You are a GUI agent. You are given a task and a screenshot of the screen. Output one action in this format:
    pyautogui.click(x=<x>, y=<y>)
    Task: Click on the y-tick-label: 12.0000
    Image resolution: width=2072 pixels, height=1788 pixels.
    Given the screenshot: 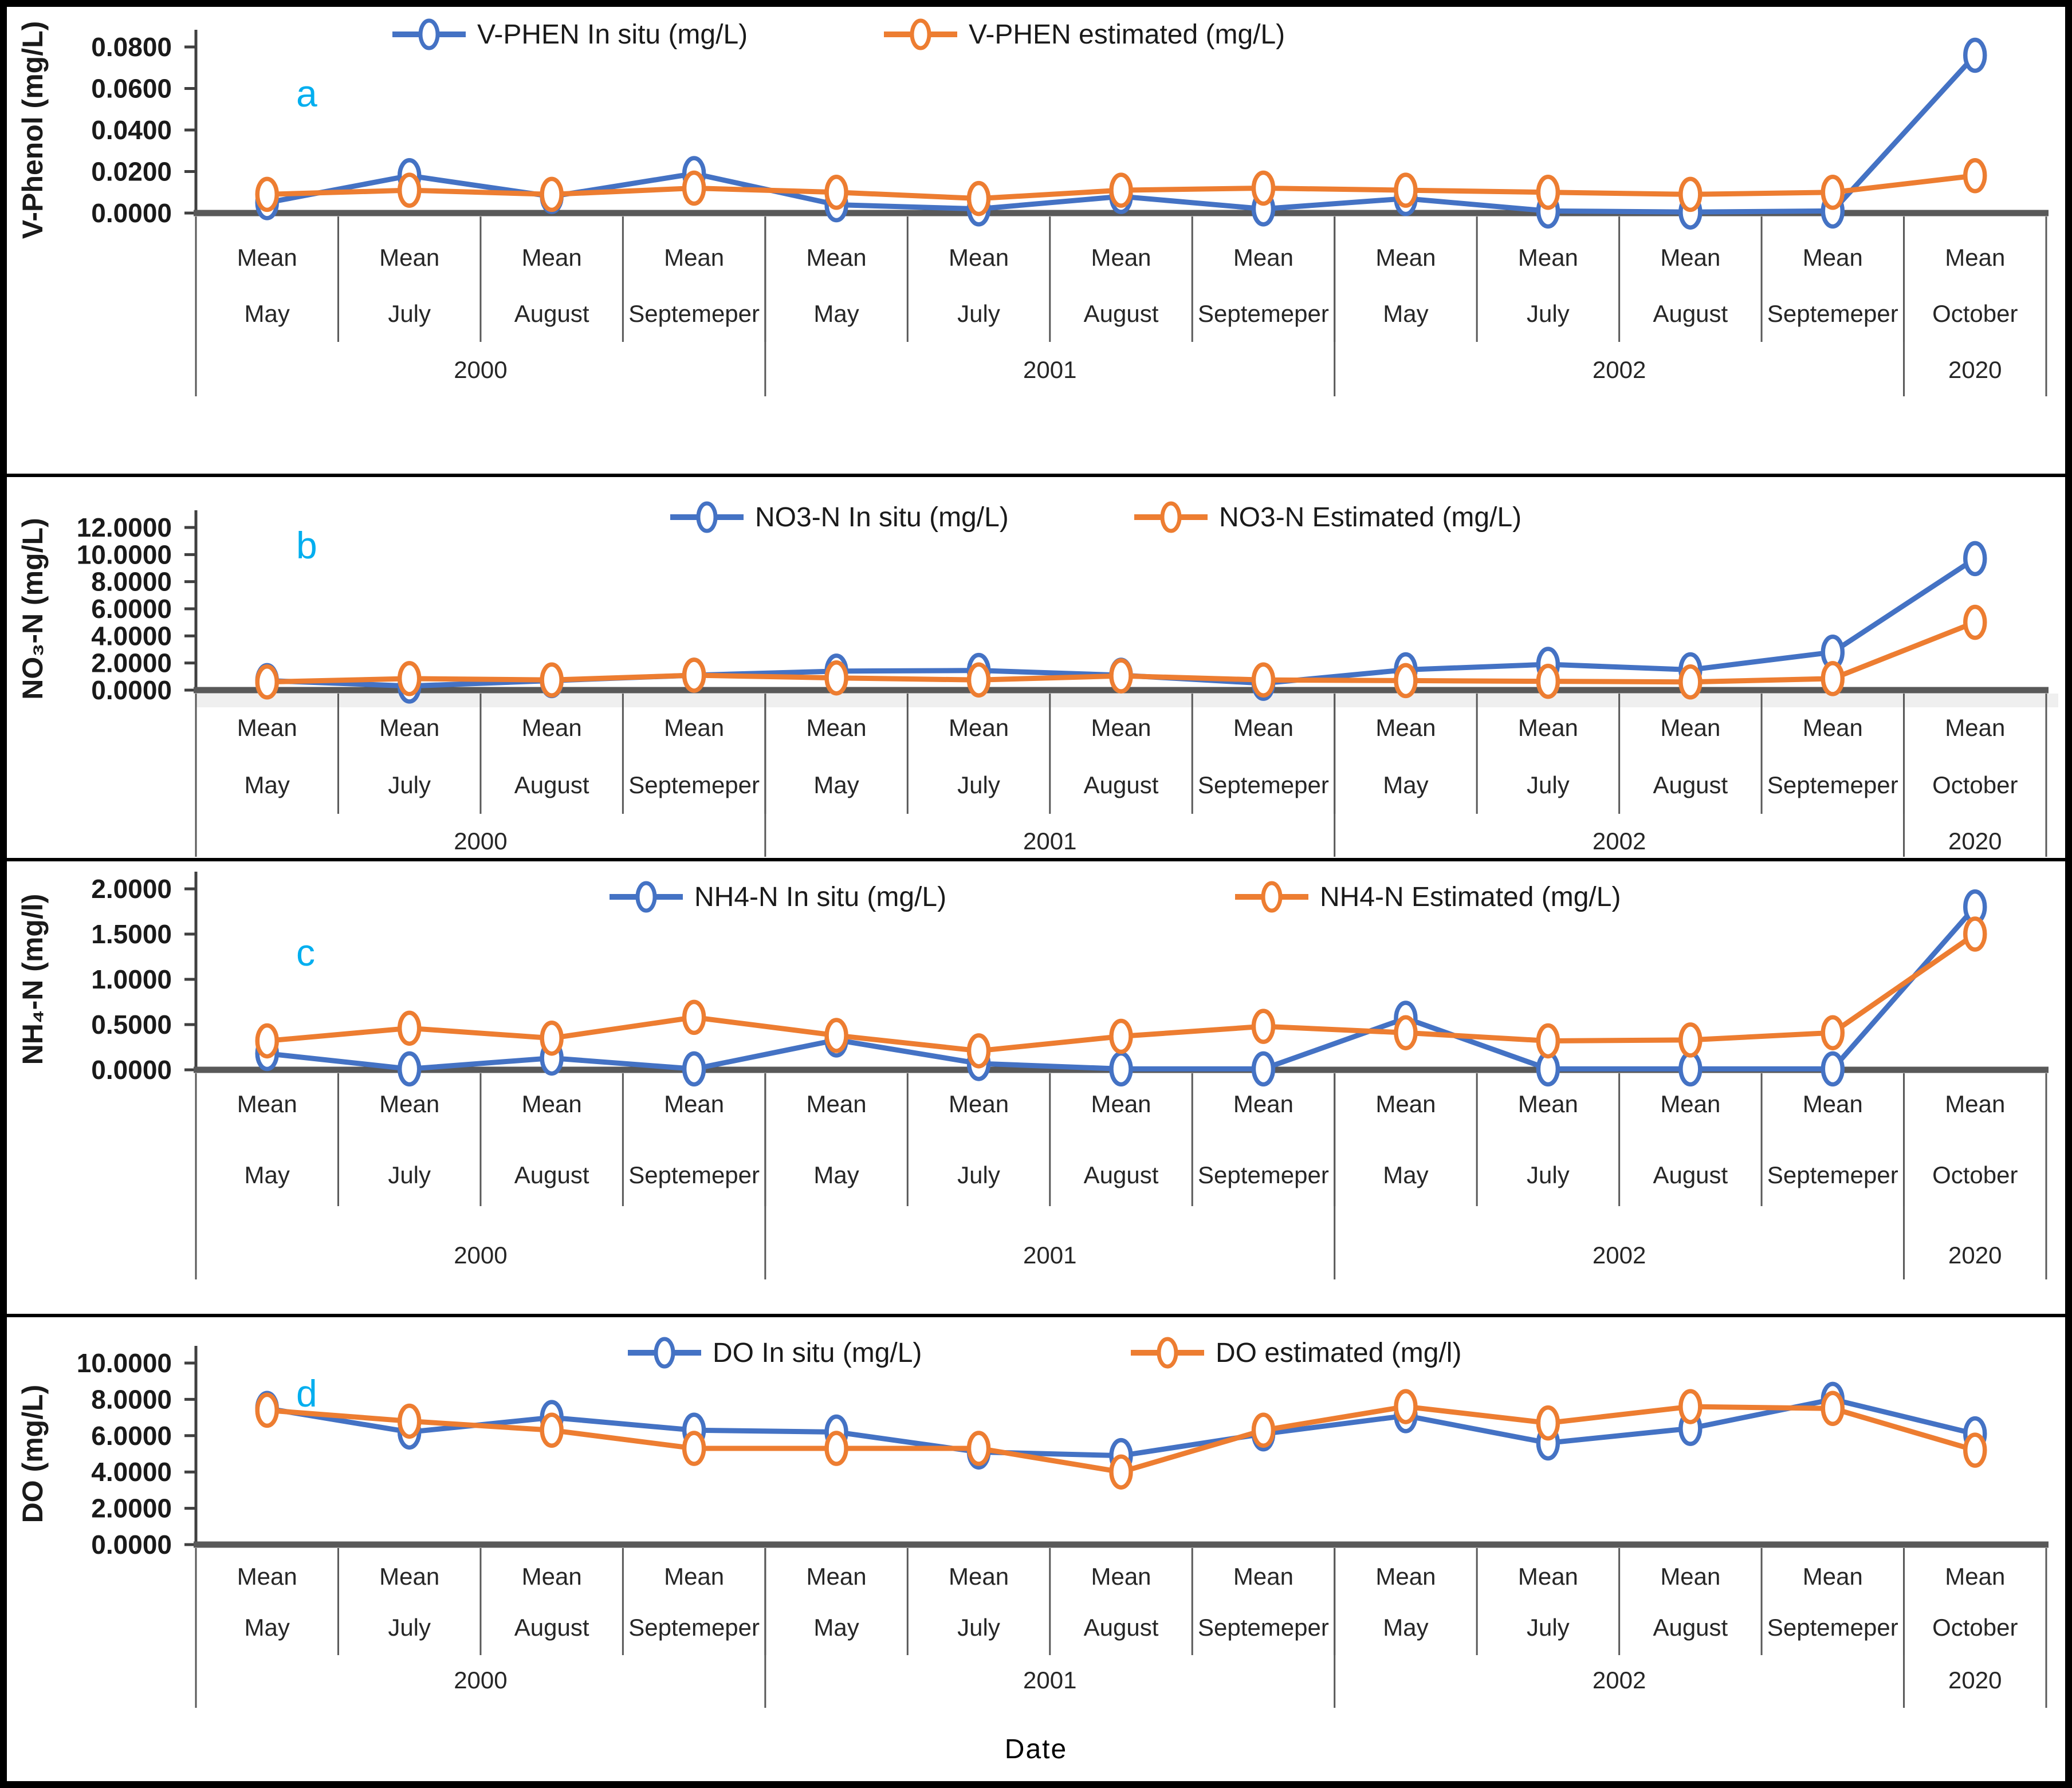 What is the action you would take?
    pyautogui.click(x=124, y=527)
    